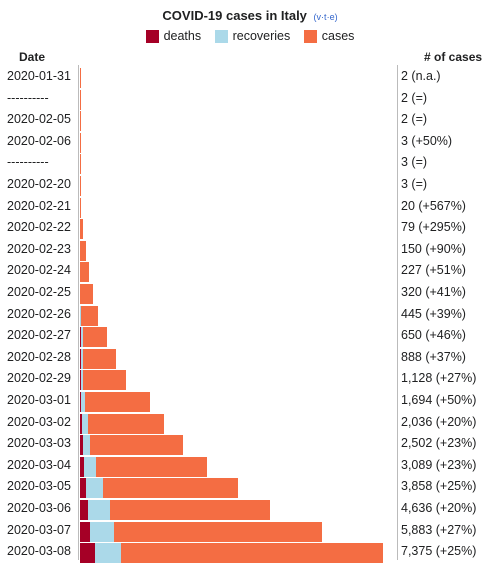 This screenshot has width=500, height=564. I want to click on row-case-count: 79 (+295%), so click(433, 227).